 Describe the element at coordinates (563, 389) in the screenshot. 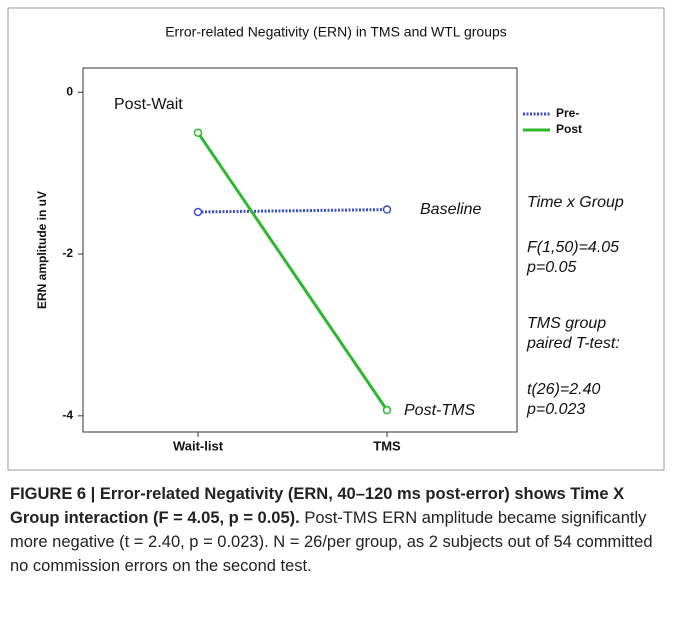

I see `stat-text: t(26)=2.40` at that location.